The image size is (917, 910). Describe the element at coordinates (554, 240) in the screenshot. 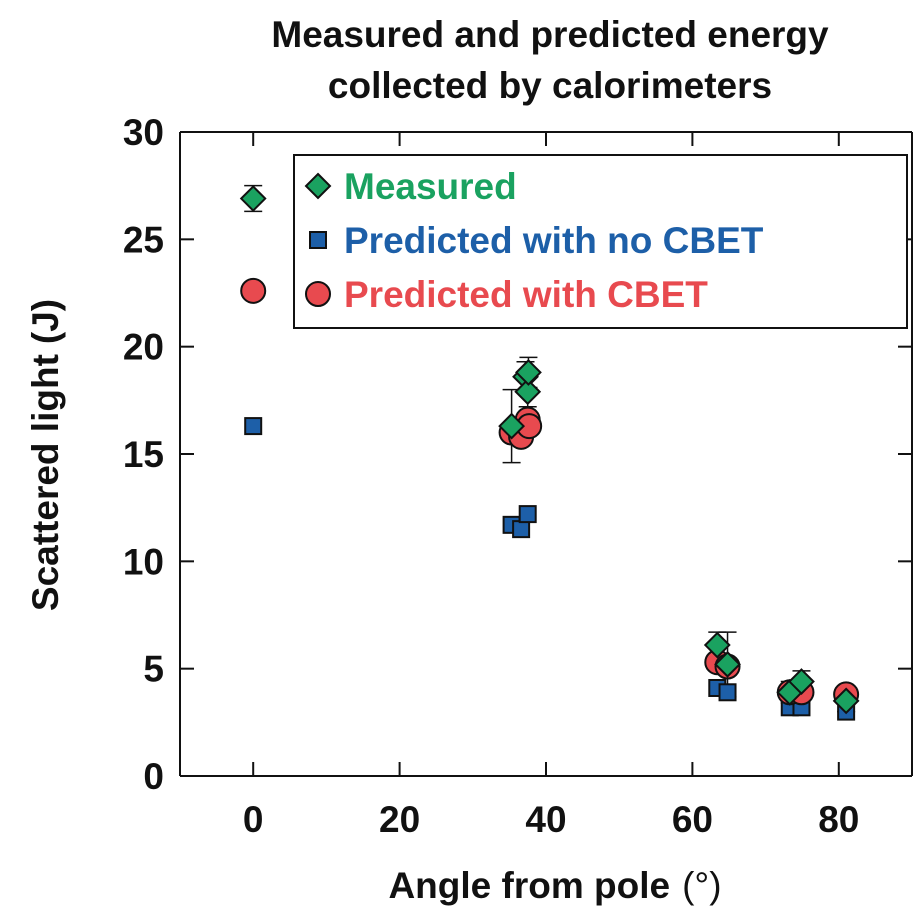

I see `legend-label: Predicted with no CBET` at that location.